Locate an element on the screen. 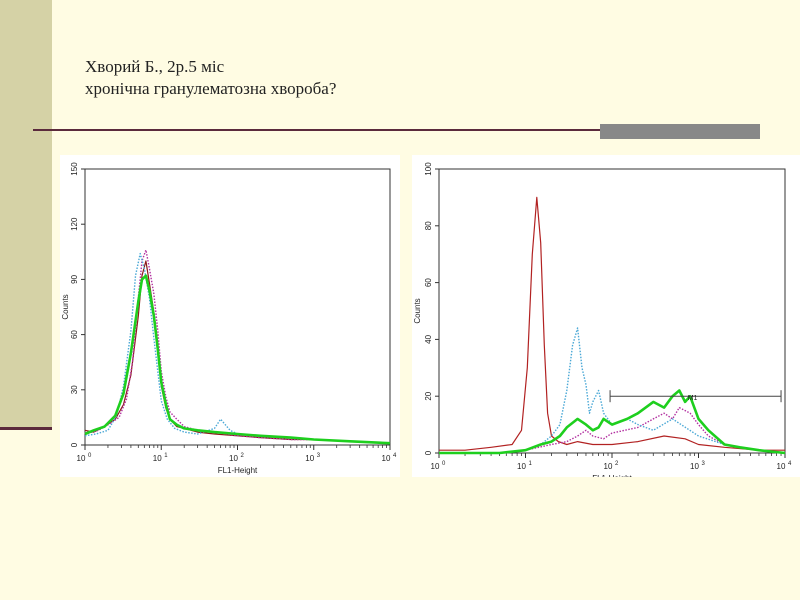 This screenshot has width=800, height=600. slide-title-line-1: Хворий Б., 2р.5 міс is located at coordinates (155, 66).